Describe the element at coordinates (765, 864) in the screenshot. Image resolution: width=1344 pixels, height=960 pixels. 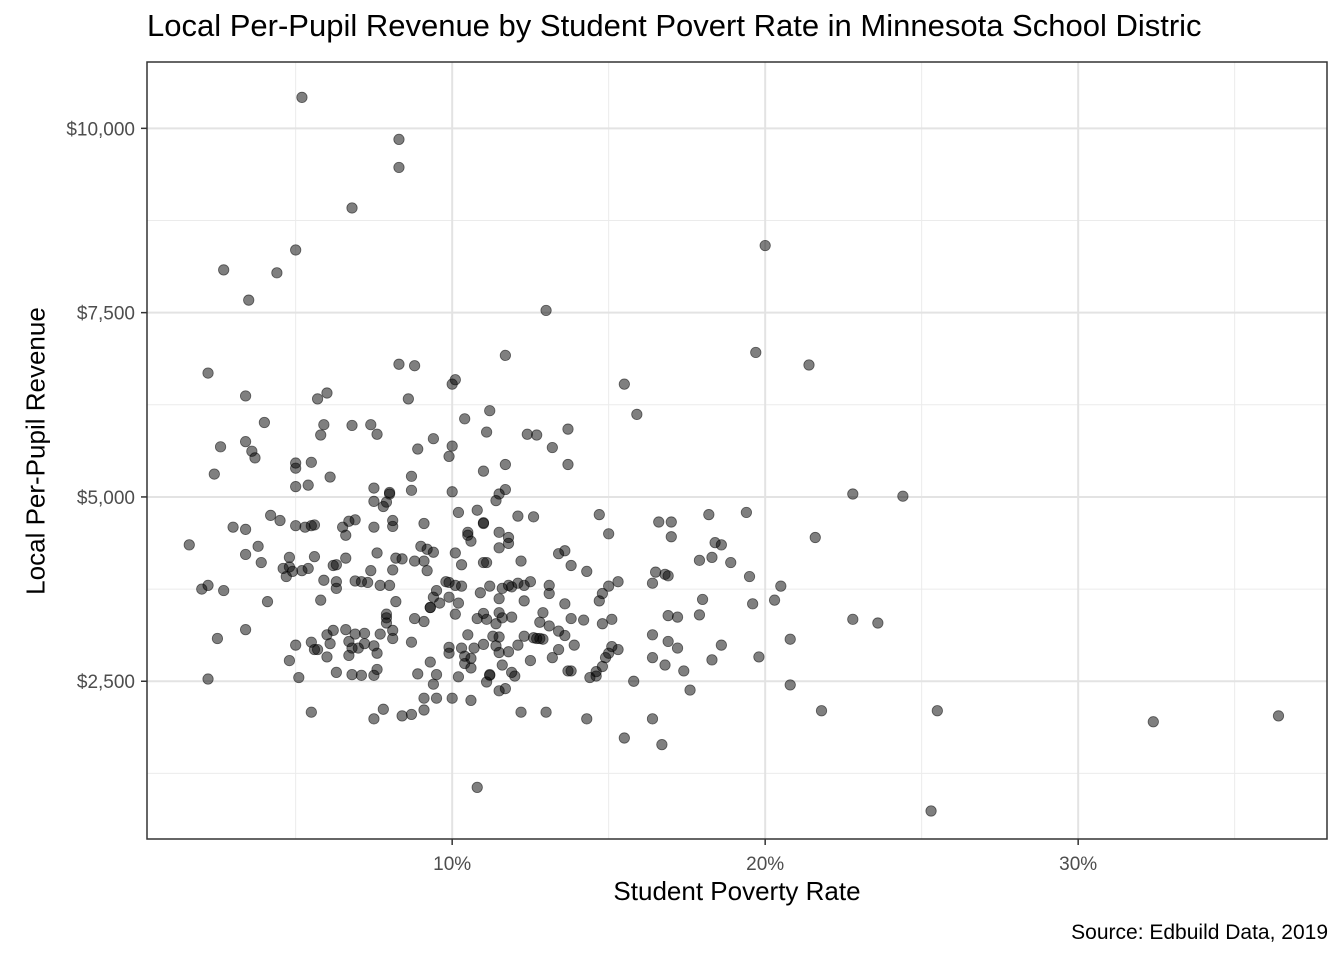
I see `x-tick-label: 20%` at that location.